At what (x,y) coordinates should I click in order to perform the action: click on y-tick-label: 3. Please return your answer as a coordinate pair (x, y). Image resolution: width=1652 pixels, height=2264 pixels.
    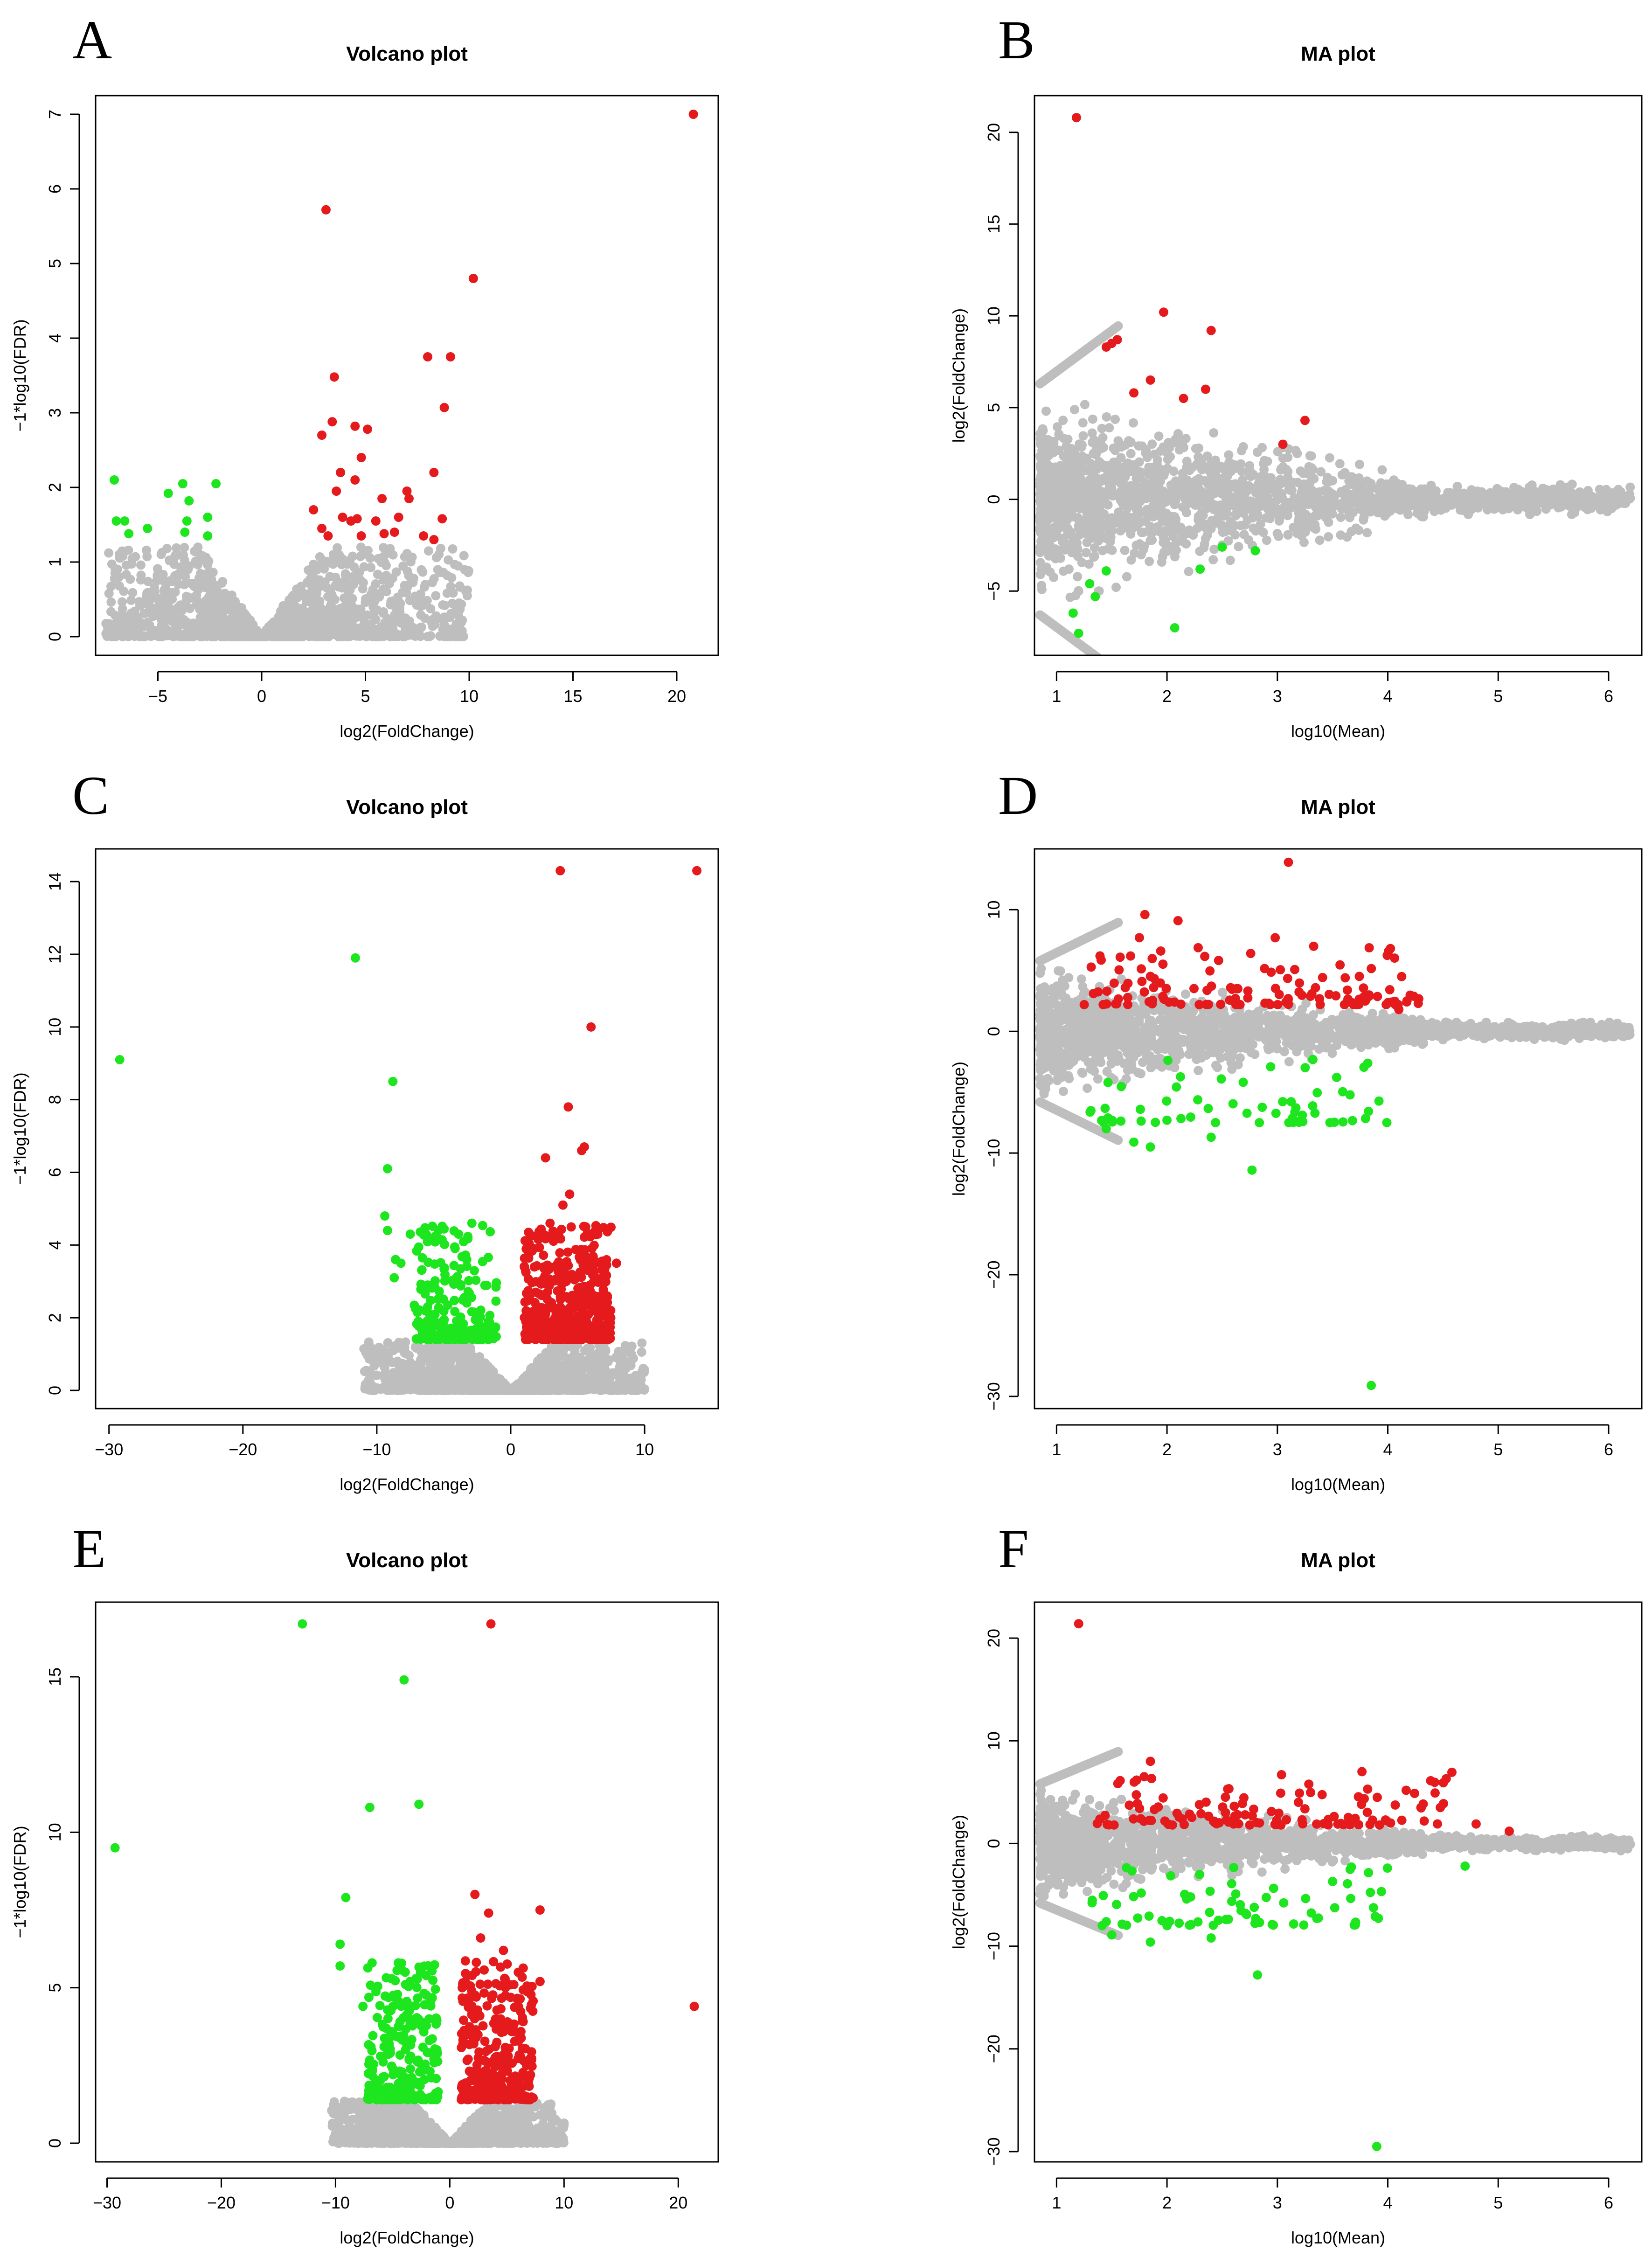
    Looking at the image, I should click on (55, 413).